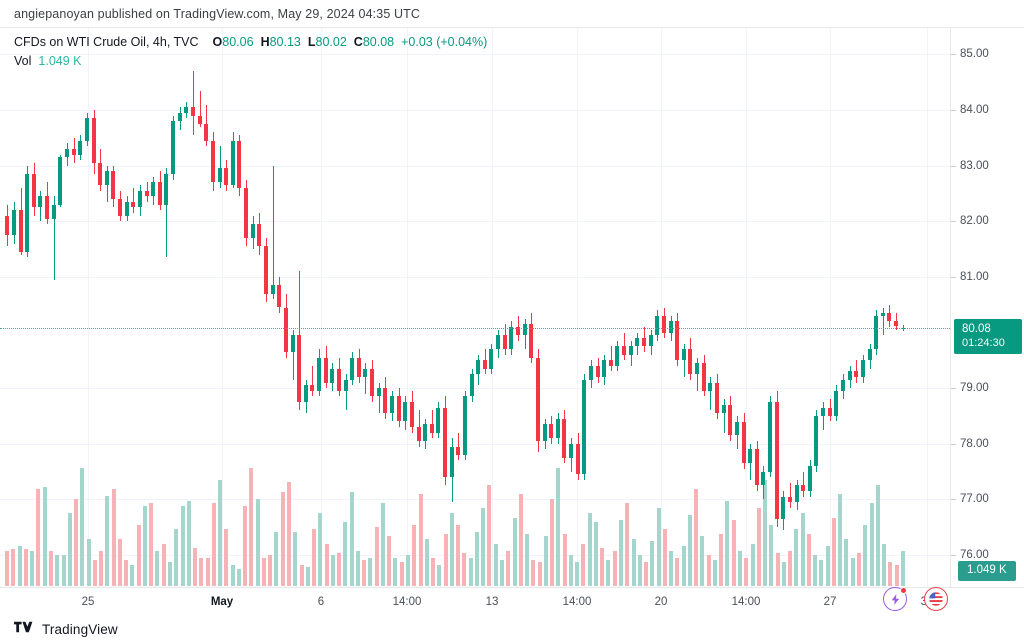  I want to click on legend-row-volume: Vol 1.049 K, so click(250, 61).